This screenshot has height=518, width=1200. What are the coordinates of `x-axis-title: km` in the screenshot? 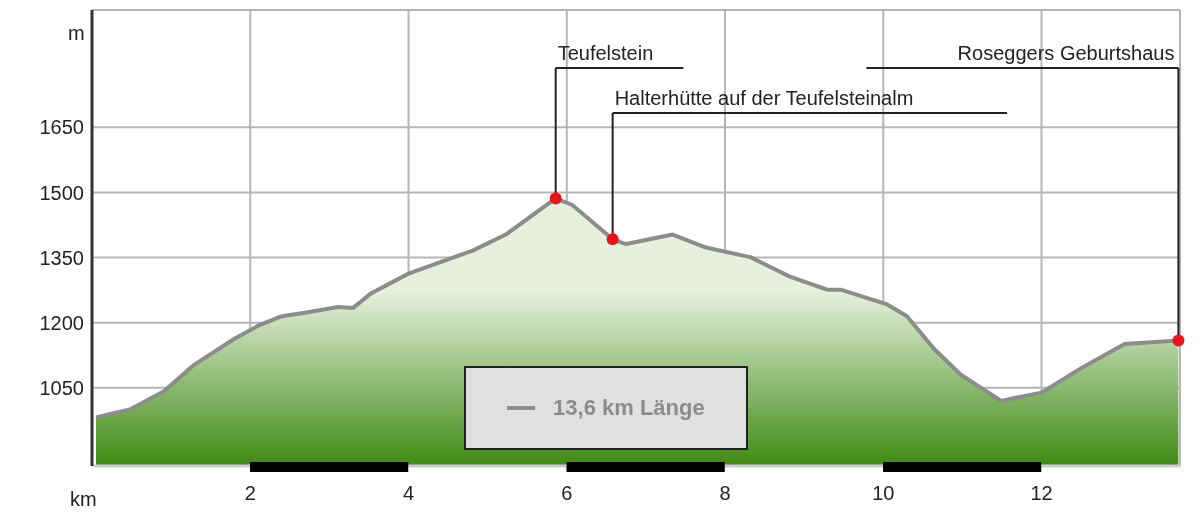 It's located at (83, 499).